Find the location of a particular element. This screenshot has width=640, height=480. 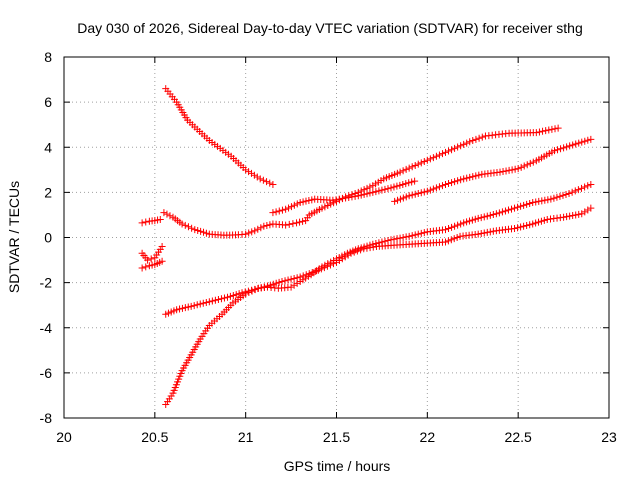

data-series is located at coordinates (152, 264).